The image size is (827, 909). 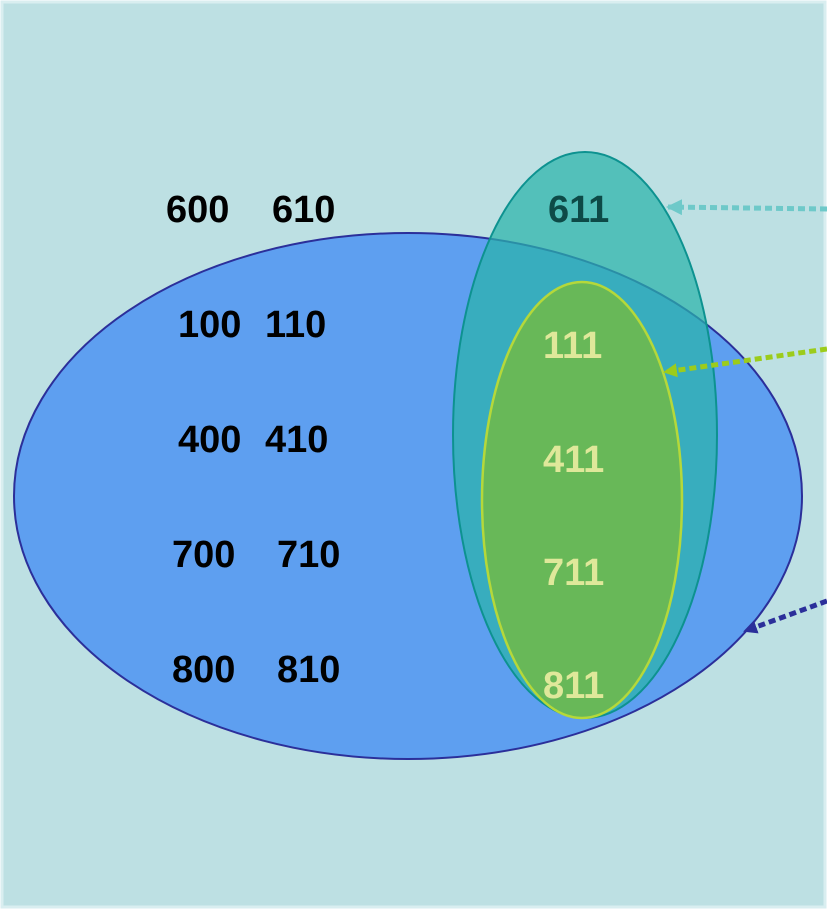 What do you see at coordinates (308, 670) in the screenshot?
I see `outer-label-810: 810` at bounding box center [308, 670].